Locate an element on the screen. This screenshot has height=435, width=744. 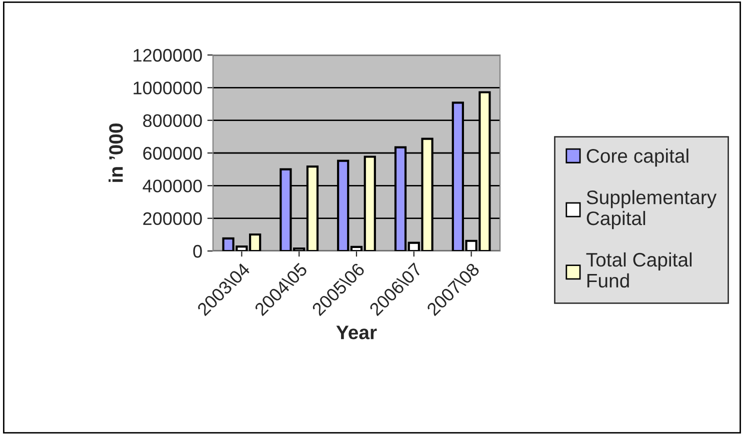
y-tick-label: 400000 is located at coordinates (172, 186).